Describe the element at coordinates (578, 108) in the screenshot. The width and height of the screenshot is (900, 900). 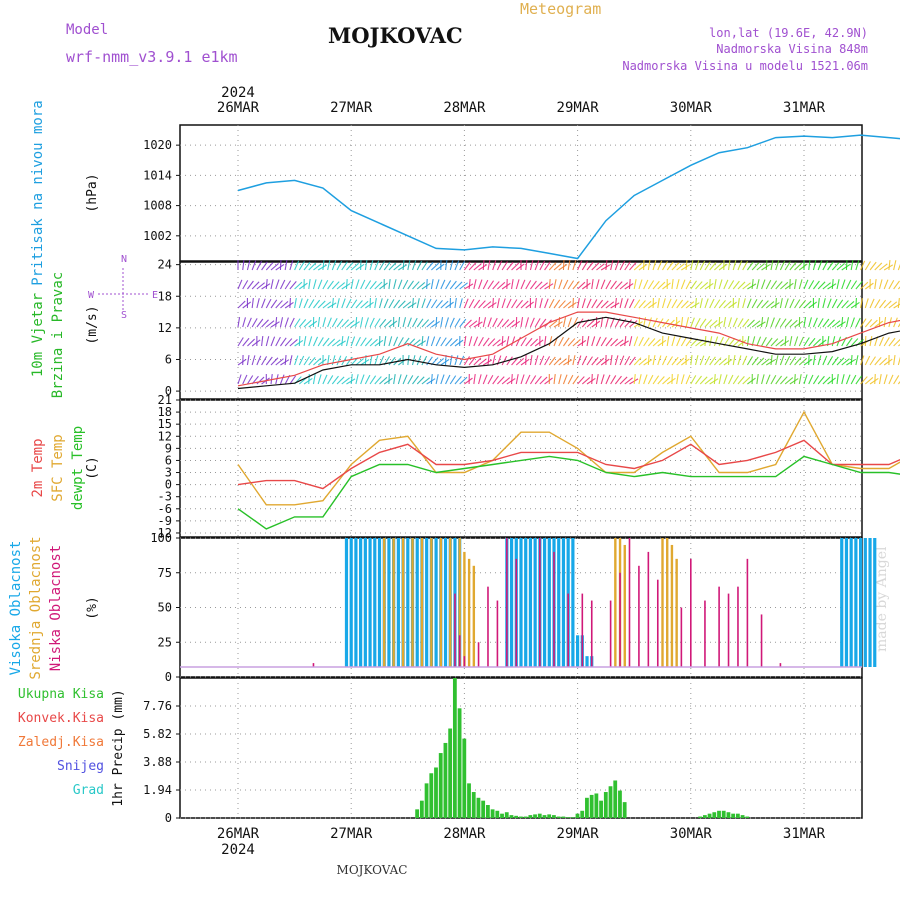
I see `day-label-top: 29MAR` at that location.